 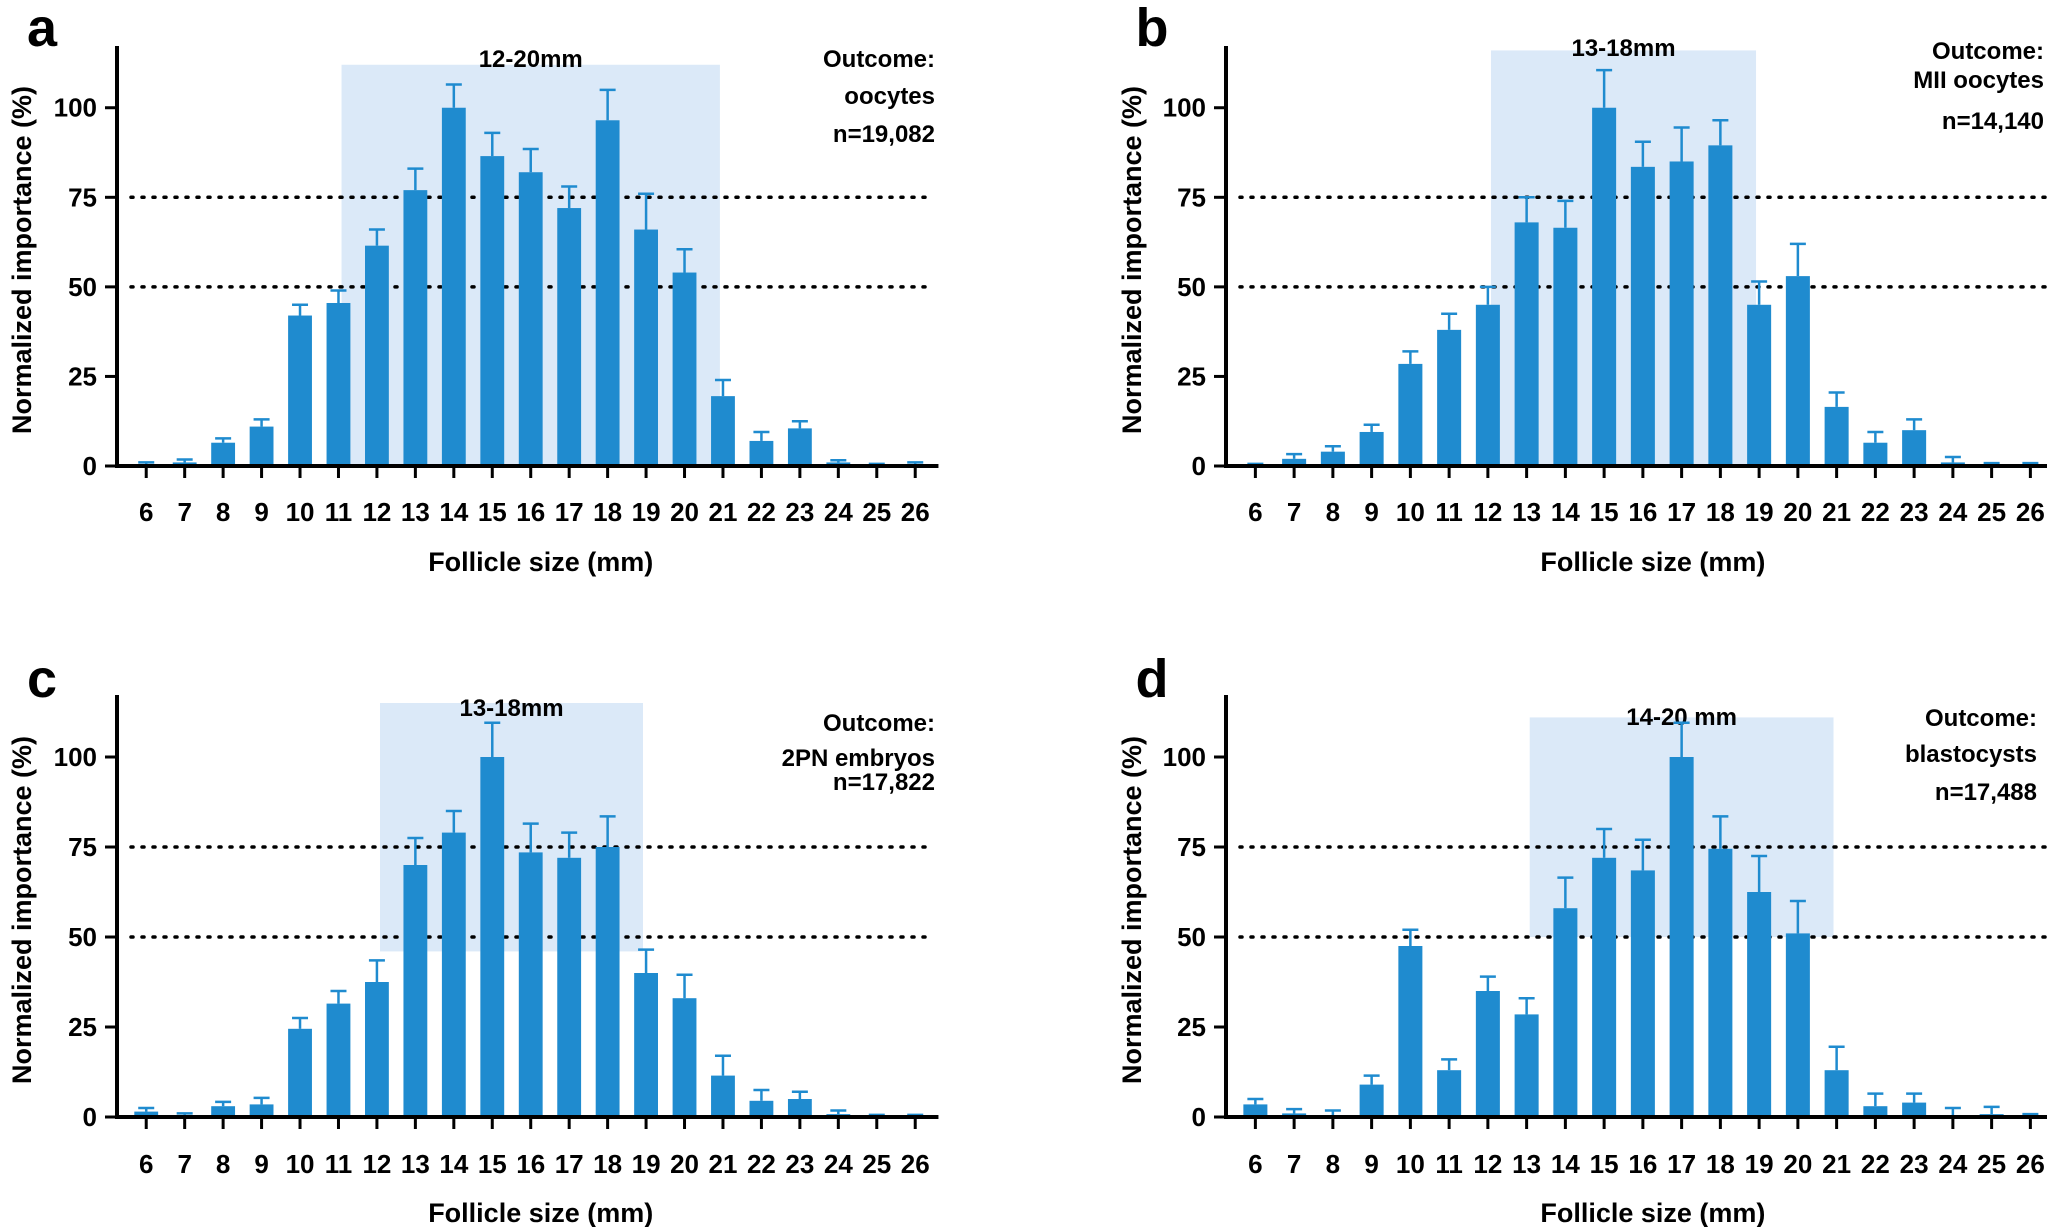 What do you see at coordinates (146, 1164) in the screenshot?
I see `x-tick-label: 6` at bounding box center [146, 1164].